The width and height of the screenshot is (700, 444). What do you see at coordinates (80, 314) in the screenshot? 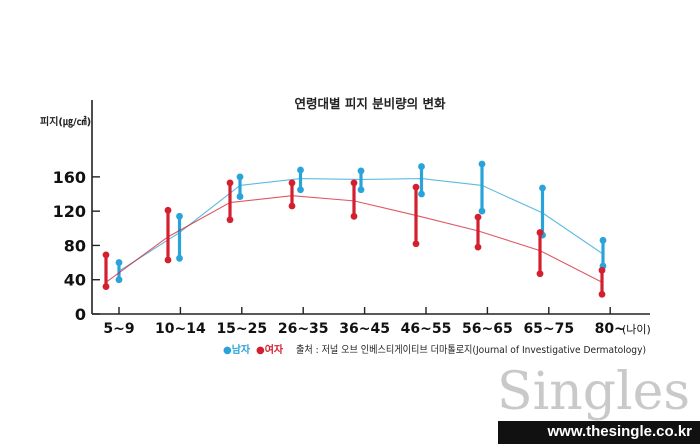
I see `y-tick-label: 0` at bounding box center [80, 314].